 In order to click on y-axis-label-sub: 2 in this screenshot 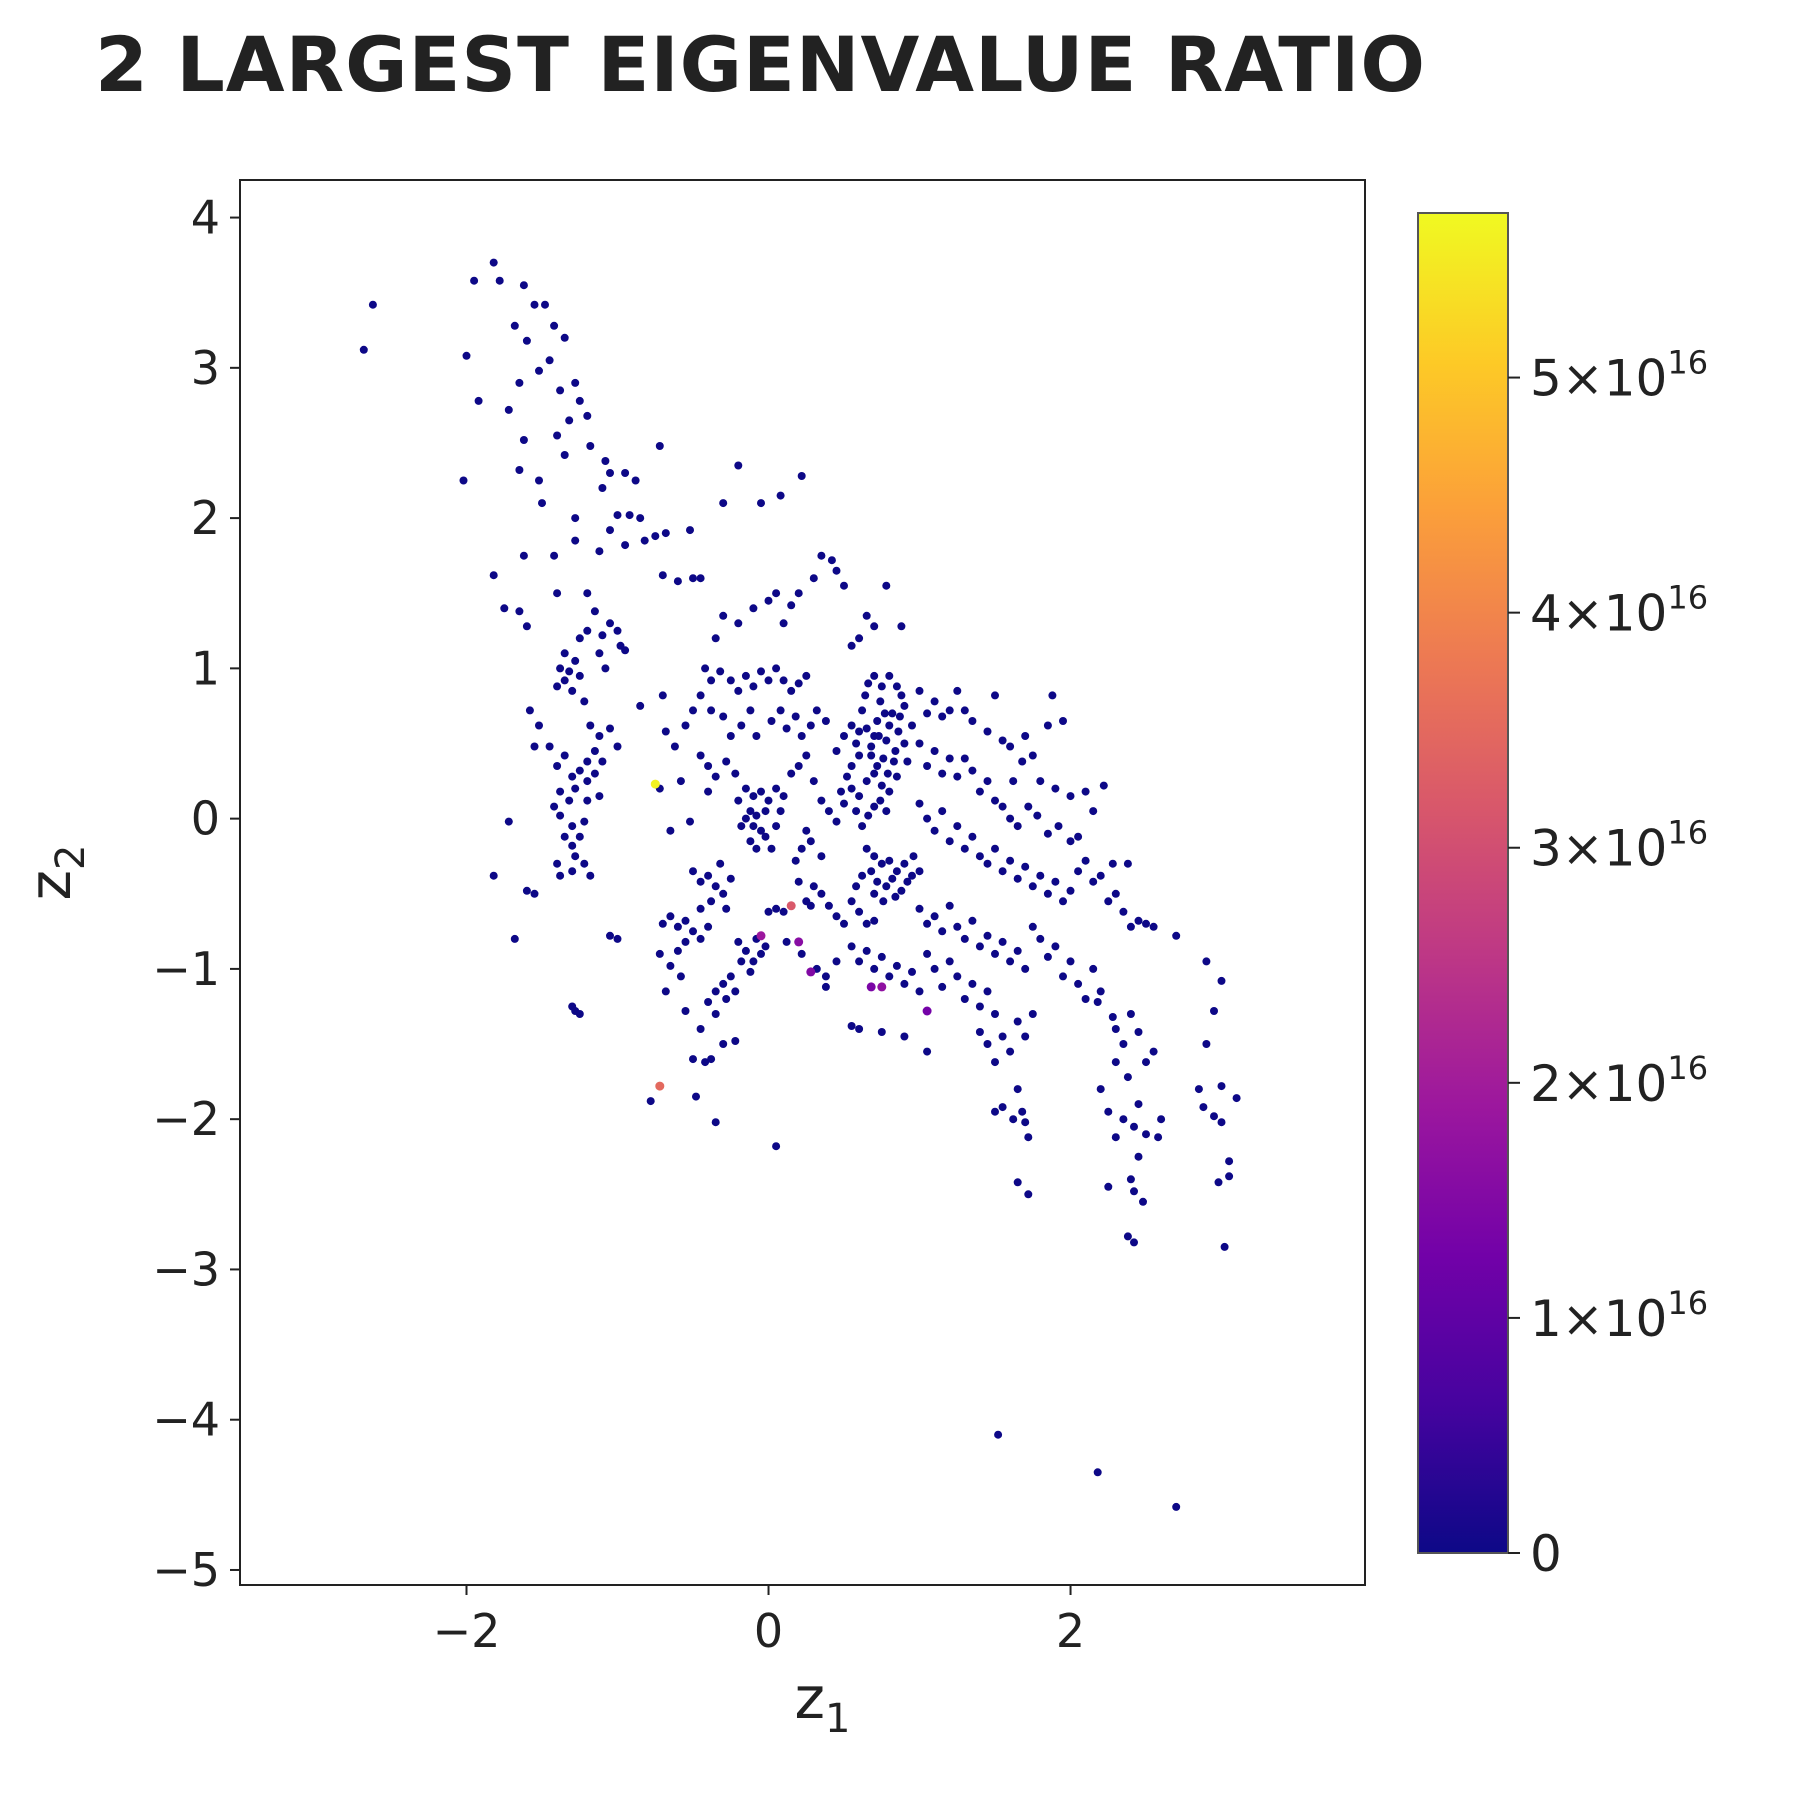, I will do `click(71, 857)`.